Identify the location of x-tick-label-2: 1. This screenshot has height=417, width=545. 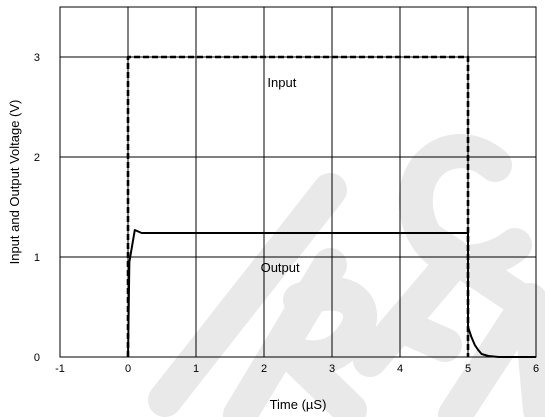
(196, 369).